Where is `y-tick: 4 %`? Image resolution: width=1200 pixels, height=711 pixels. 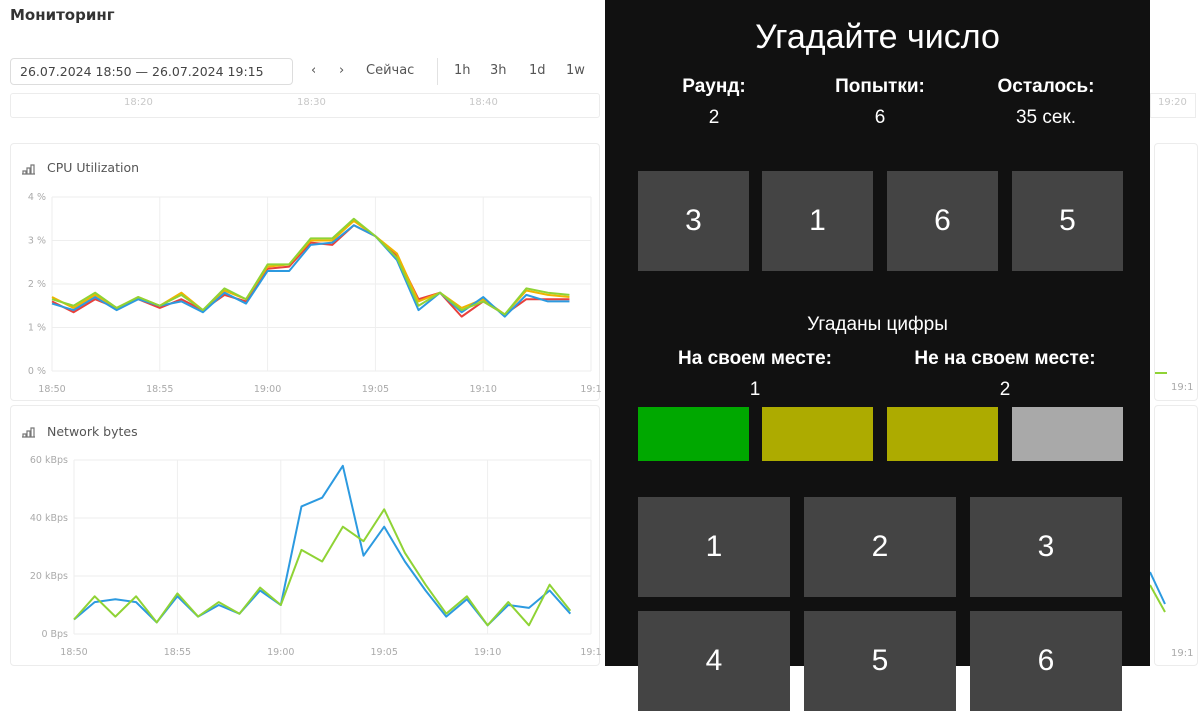
y-tick: 4 % is located at coordinates (37, 197).